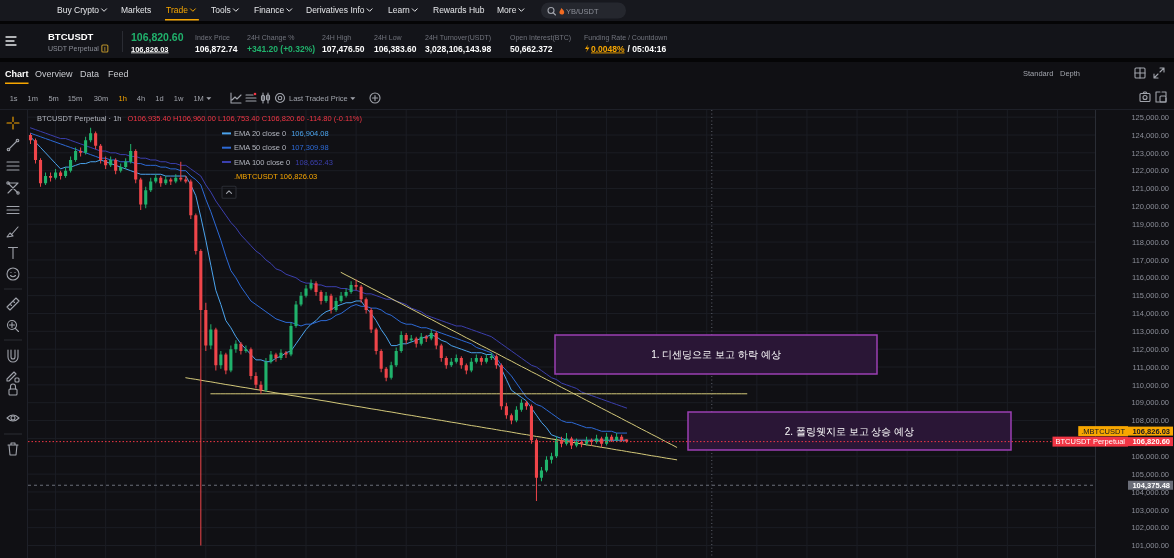  I want to click on text: Overview, so click(54, 74).